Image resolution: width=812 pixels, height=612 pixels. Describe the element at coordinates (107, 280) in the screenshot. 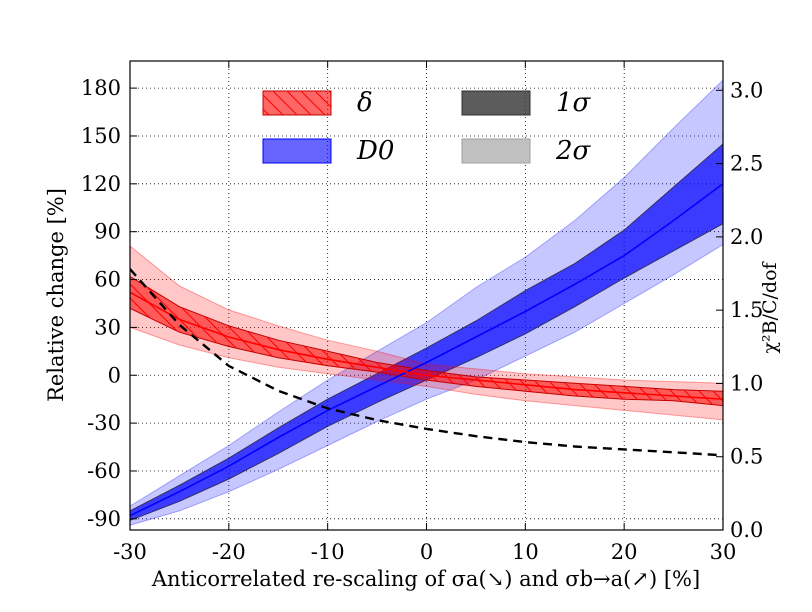

I see `y-tick-label: 60` at that location.